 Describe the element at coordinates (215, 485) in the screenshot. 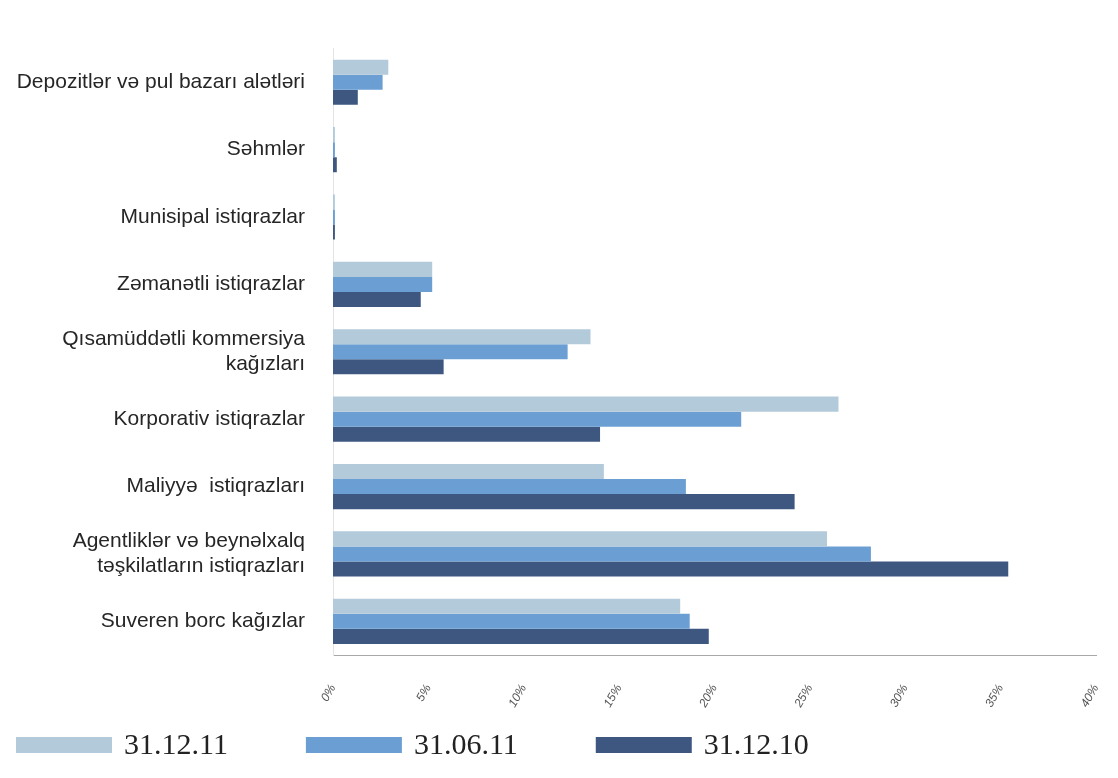

I see `y-tick-label: Maliyyə istiqrazları` at that location.